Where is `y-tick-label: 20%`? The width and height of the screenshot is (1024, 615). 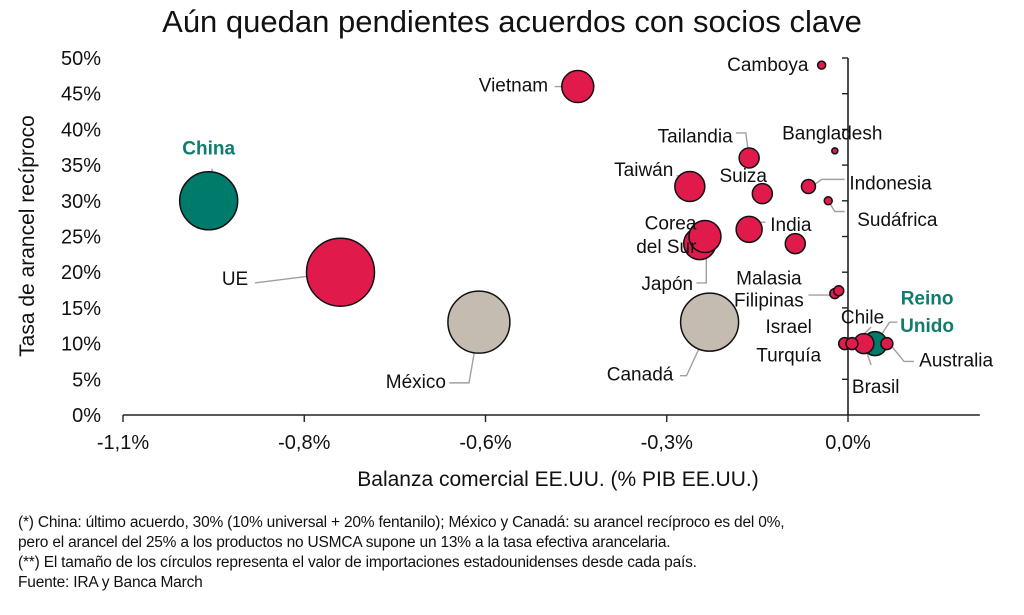
y-tick-label: 20% is located at coordinates (81, 273).